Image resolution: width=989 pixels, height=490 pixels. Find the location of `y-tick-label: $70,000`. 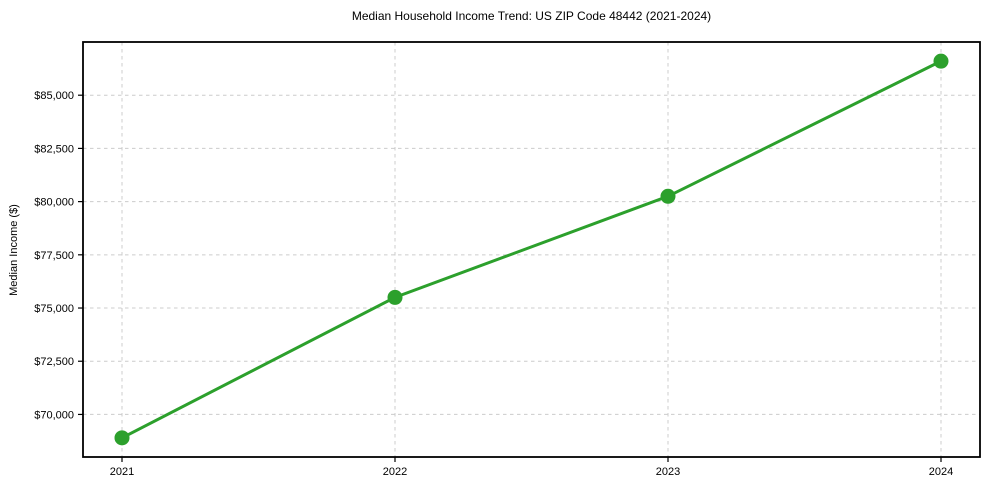

y-tick-label: $70,000 is located at coordinates (54, 415).